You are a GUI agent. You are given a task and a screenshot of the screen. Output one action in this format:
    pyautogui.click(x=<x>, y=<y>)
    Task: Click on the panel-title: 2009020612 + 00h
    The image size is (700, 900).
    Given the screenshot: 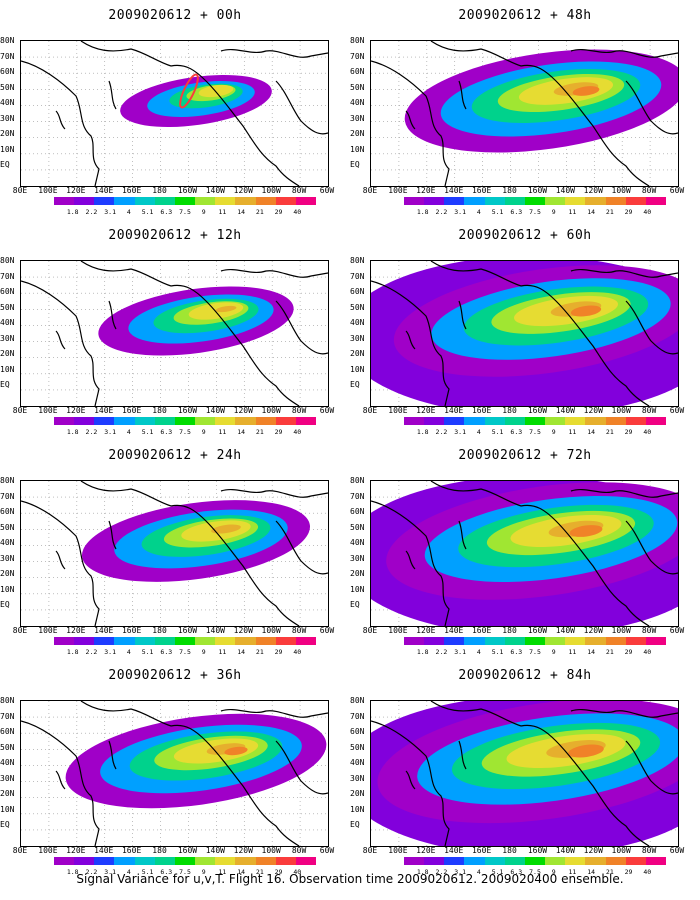 What is the action you would take?
    pyautogui.click(x=175, y=15)
    